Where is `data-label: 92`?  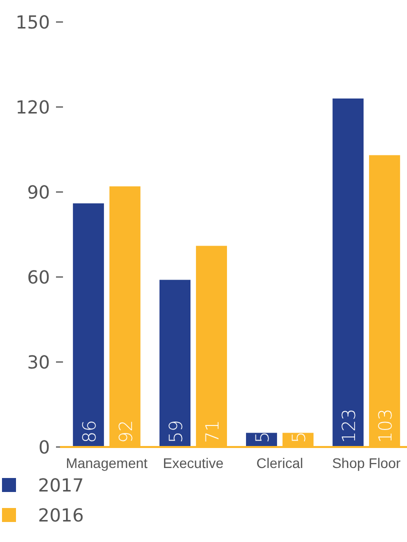 data-label: 92 is located at coordinates (126, 431).